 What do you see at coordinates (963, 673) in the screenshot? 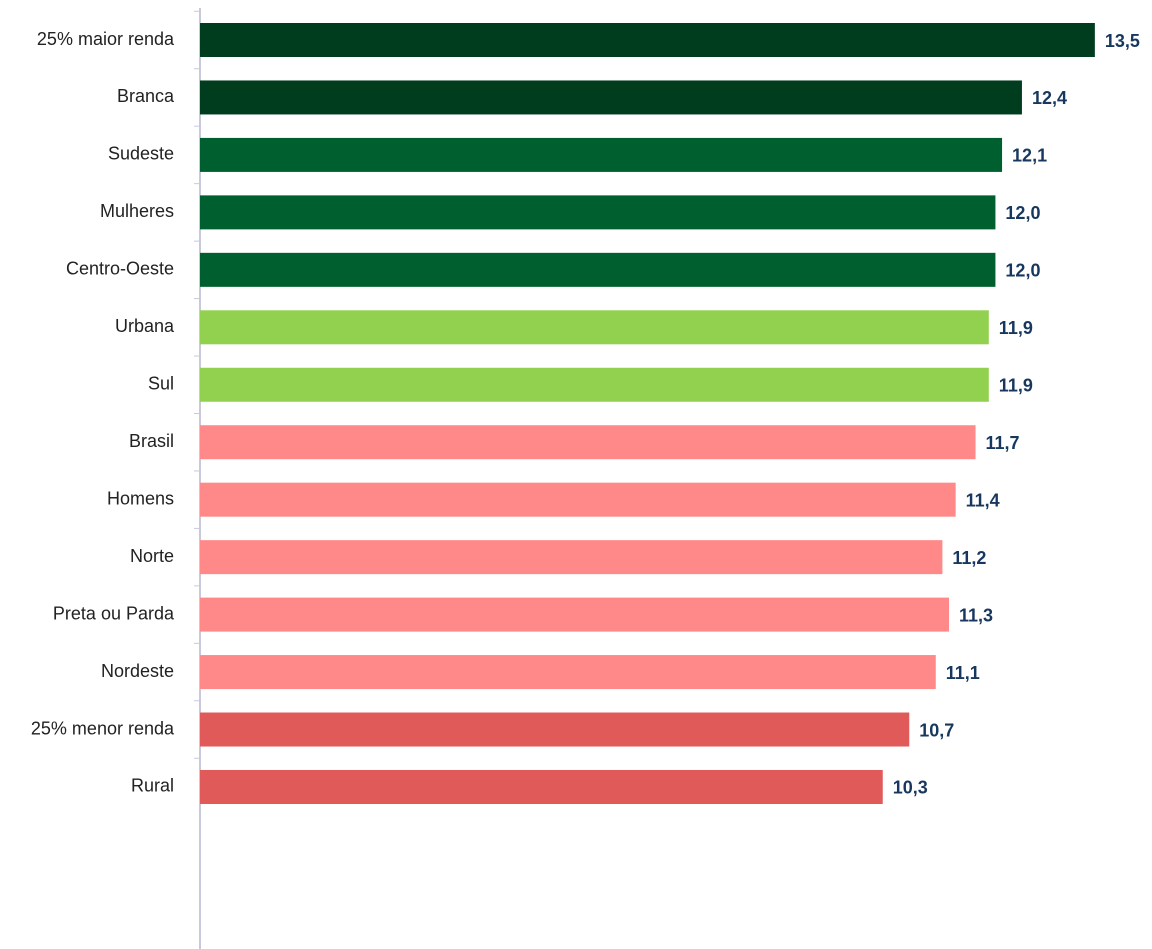
I see `value-label: 11,1` at bounding box center [963, 673].